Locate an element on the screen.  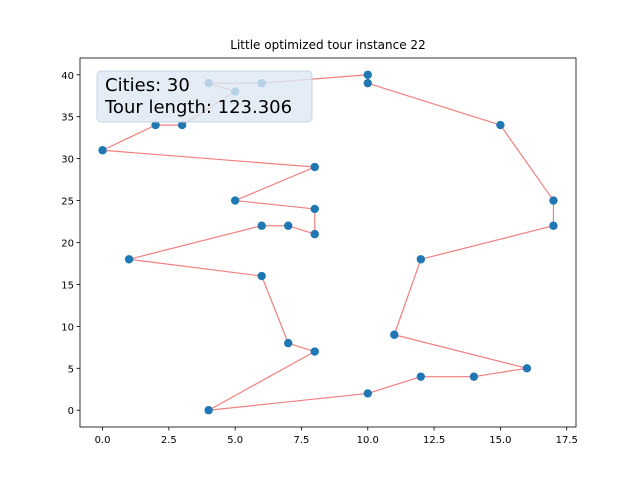
y-tick-label: 20 is located at coordinates (67, 244).